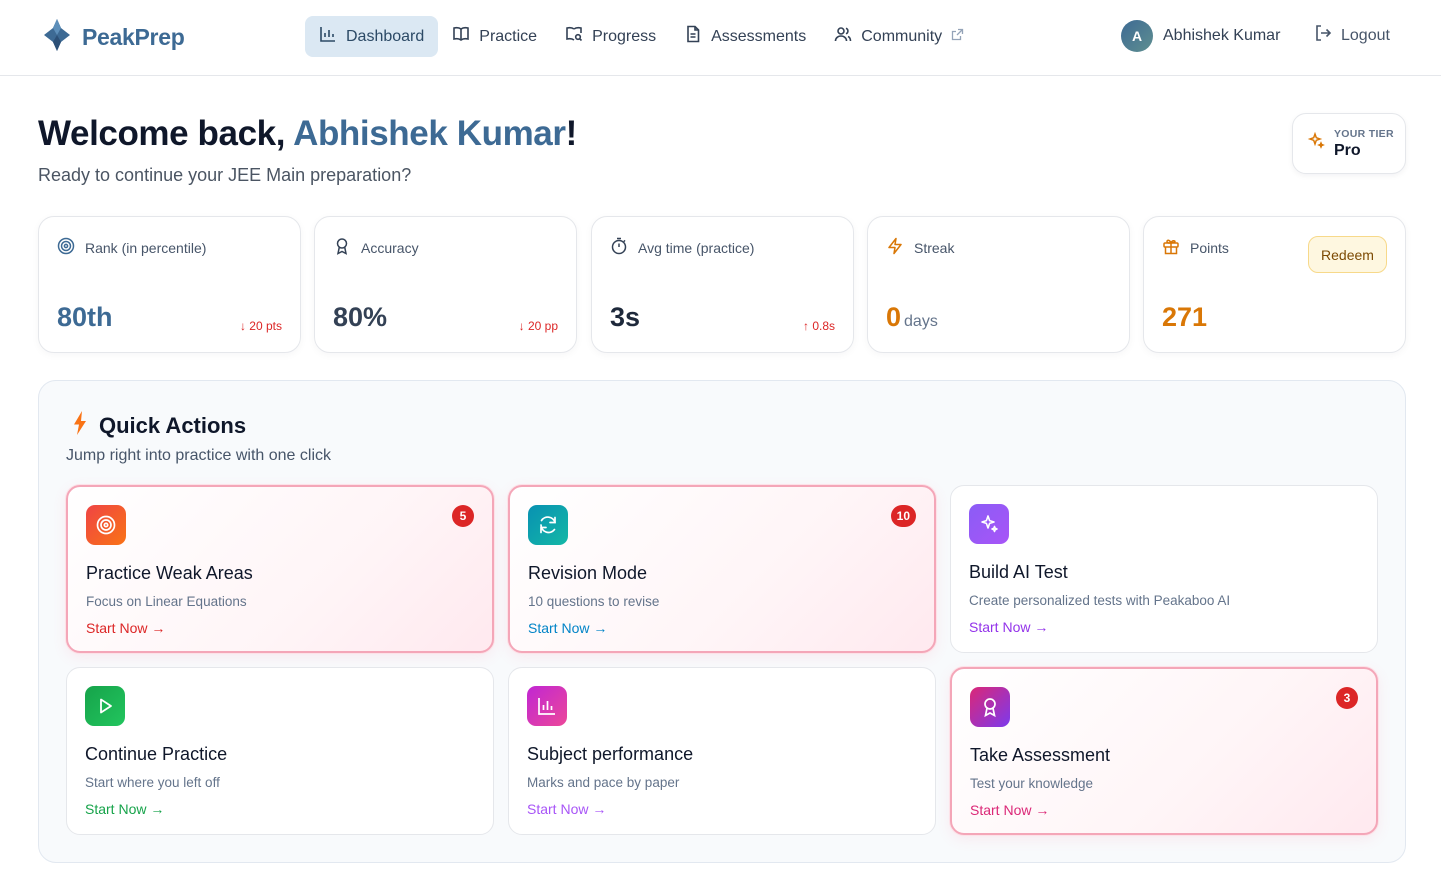 The image size is (1441, 892). What do you see at coordinates (998, 284) in the screenshot?
I see `stat-card-streak: Streak 0 days` at bounding box center [998, 284].